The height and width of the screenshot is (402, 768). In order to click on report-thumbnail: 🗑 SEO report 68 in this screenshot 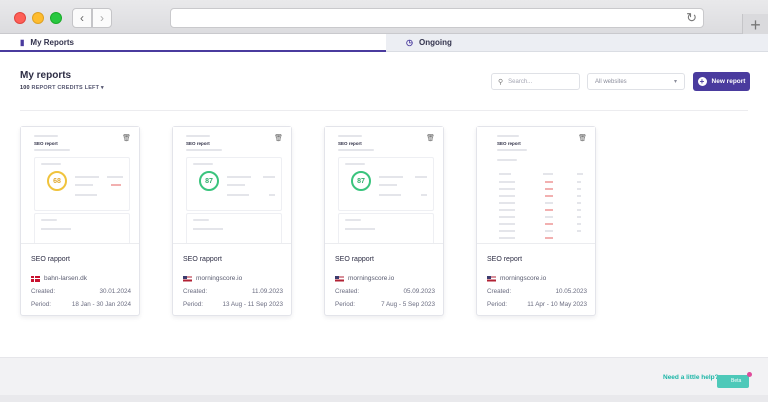, I will do `click(80, 185)`.